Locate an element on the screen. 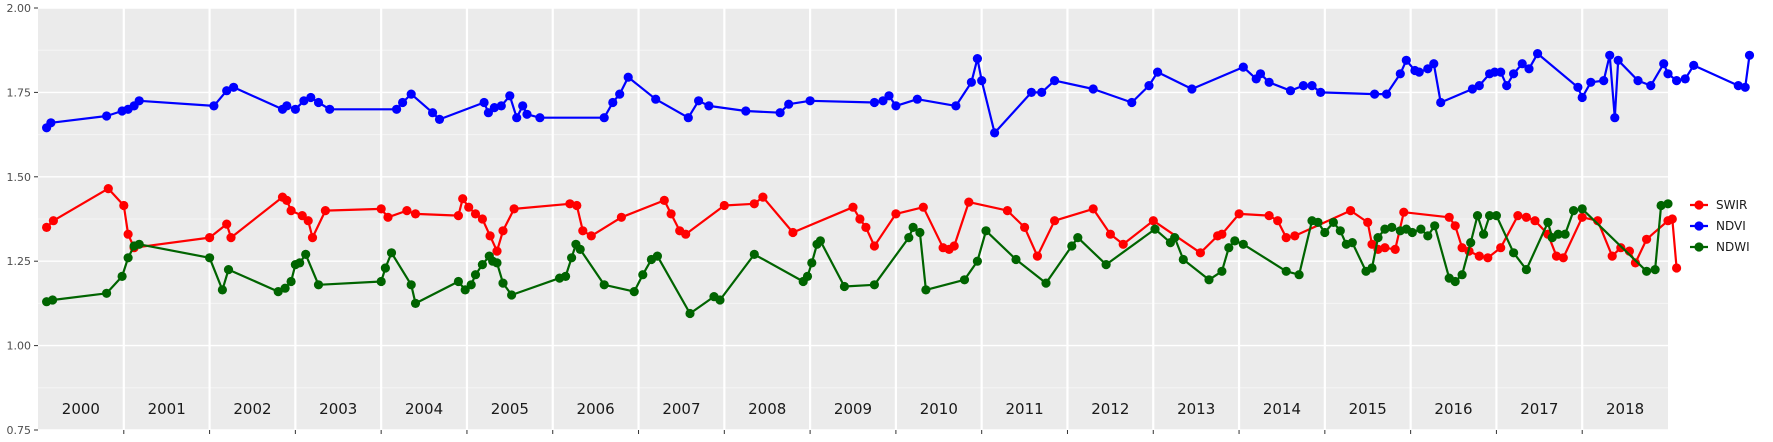 This screenshot has width=1773, height=442. year-label: 2008 is located at coordinates (767, 409).